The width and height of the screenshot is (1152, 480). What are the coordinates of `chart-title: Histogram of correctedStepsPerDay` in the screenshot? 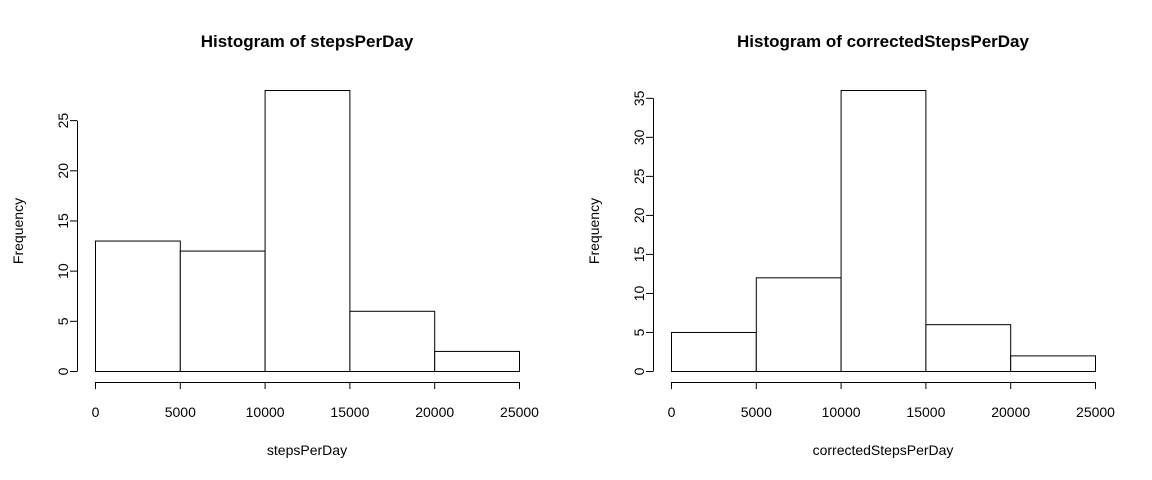 It's located at (883, 41).